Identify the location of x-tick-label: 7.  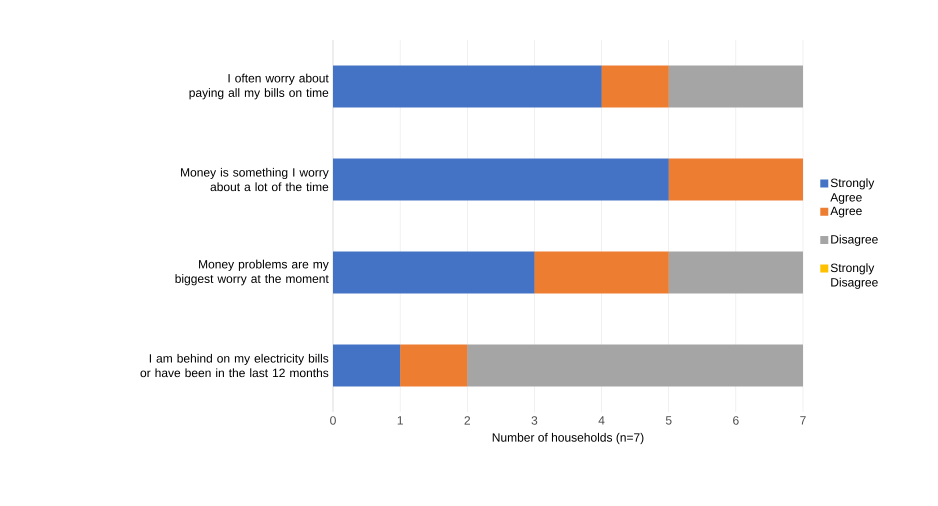
(803, 420).